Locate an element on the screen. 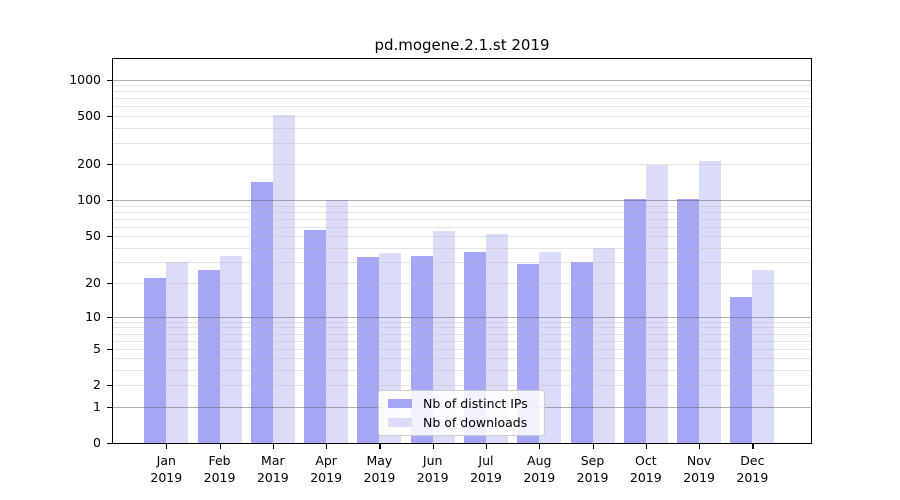 This screenshot has width=900, height=500. x-axis-tick-label: Aug 2019 is located at coordinates (539, 469).